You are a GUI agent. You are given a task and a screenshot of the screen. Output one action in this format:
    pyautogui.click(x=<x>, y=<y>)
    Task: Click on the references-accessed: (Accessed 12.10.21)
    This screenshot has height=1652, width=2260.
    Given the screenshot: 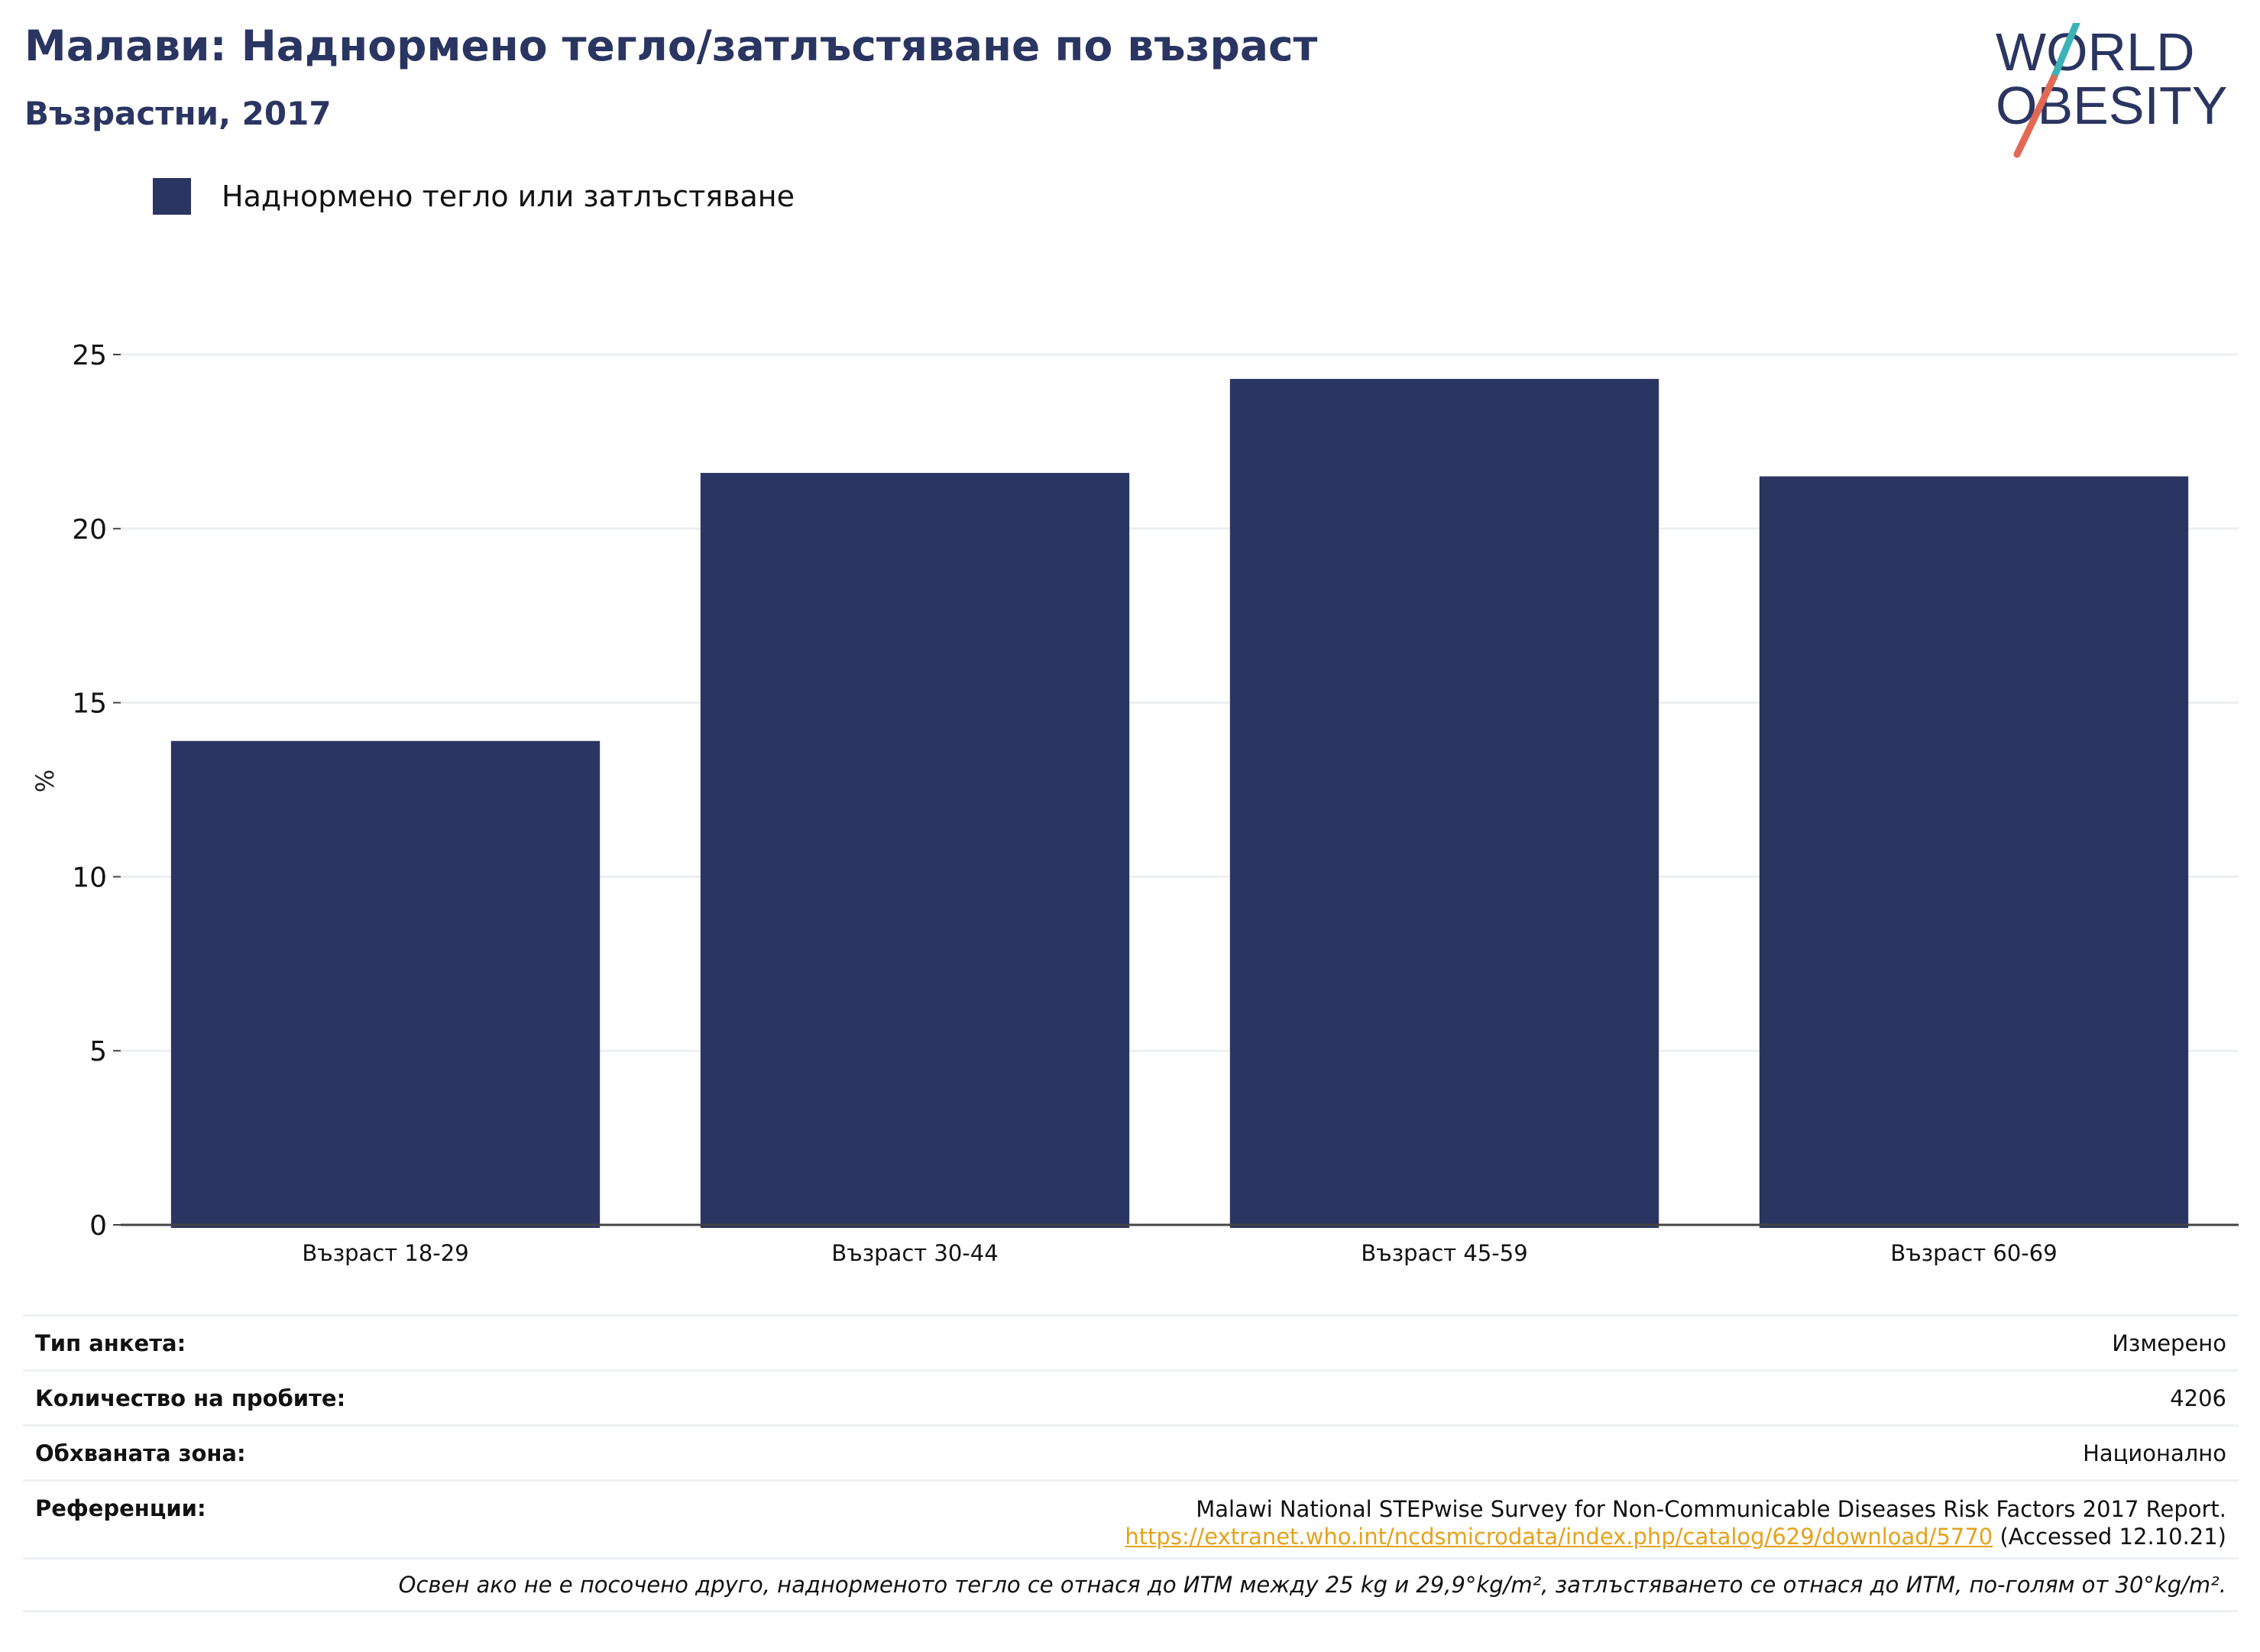 What is the action you would take?
    pyautogui.click(x=2112, y=1537)
    